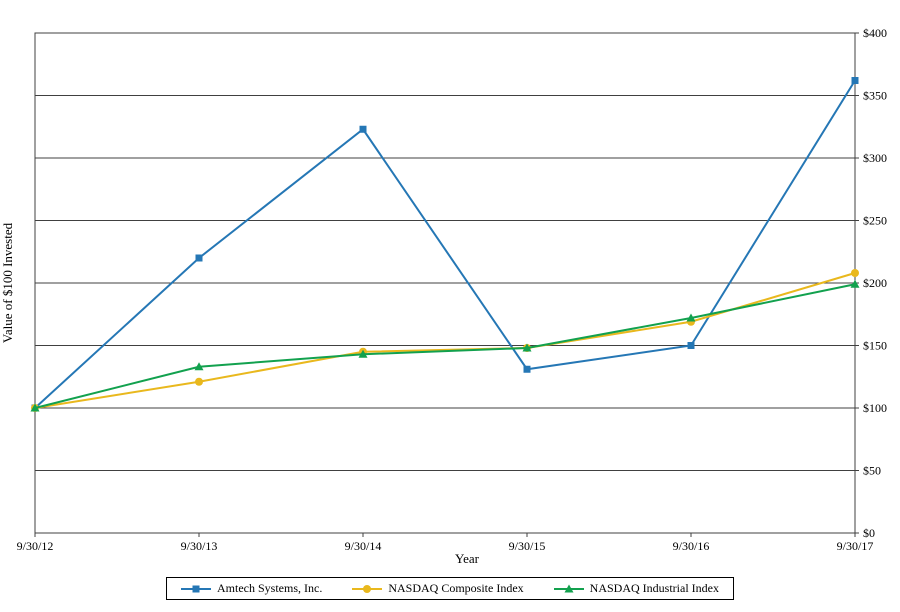 The width and height of the screenshot is (900, 612). I want to click on x-axis-title: Year, so click(467, 558).